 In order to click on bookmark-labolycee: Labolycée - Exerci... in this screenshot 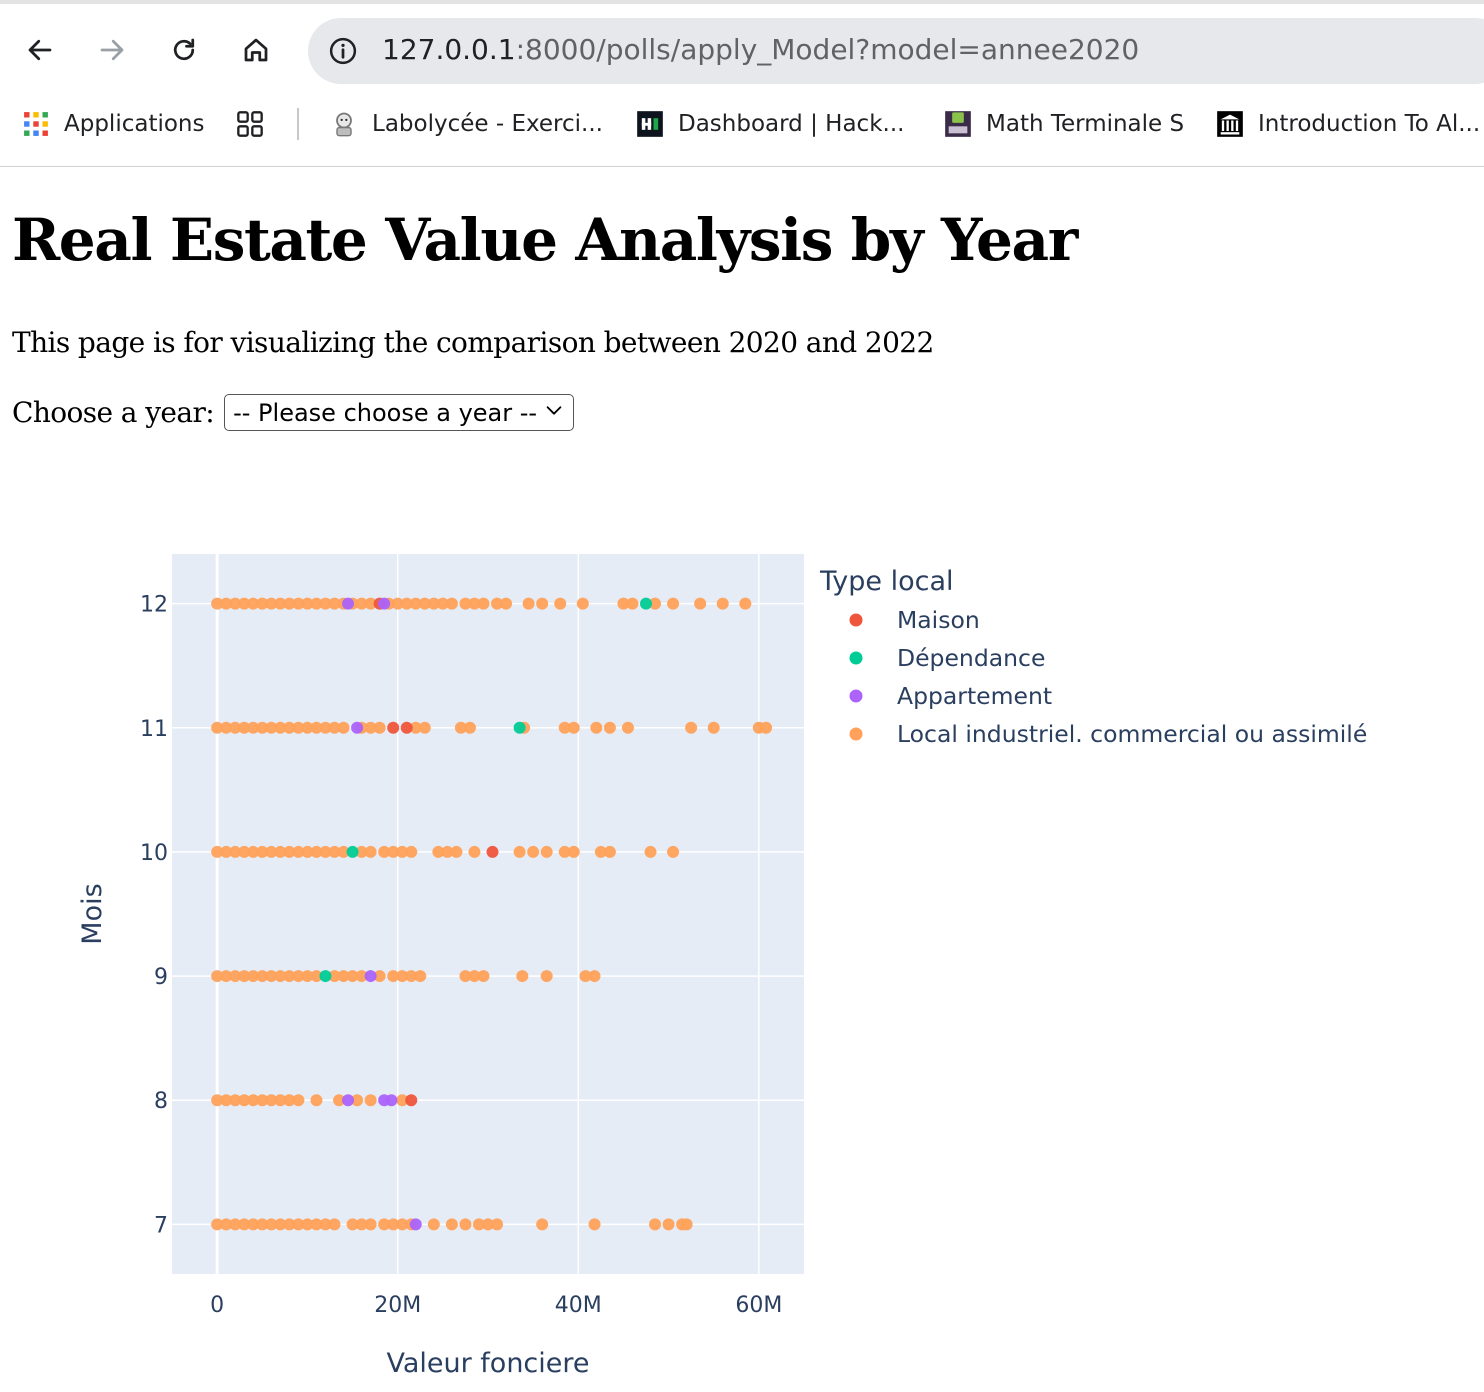, I will do `click(466, 124)`.